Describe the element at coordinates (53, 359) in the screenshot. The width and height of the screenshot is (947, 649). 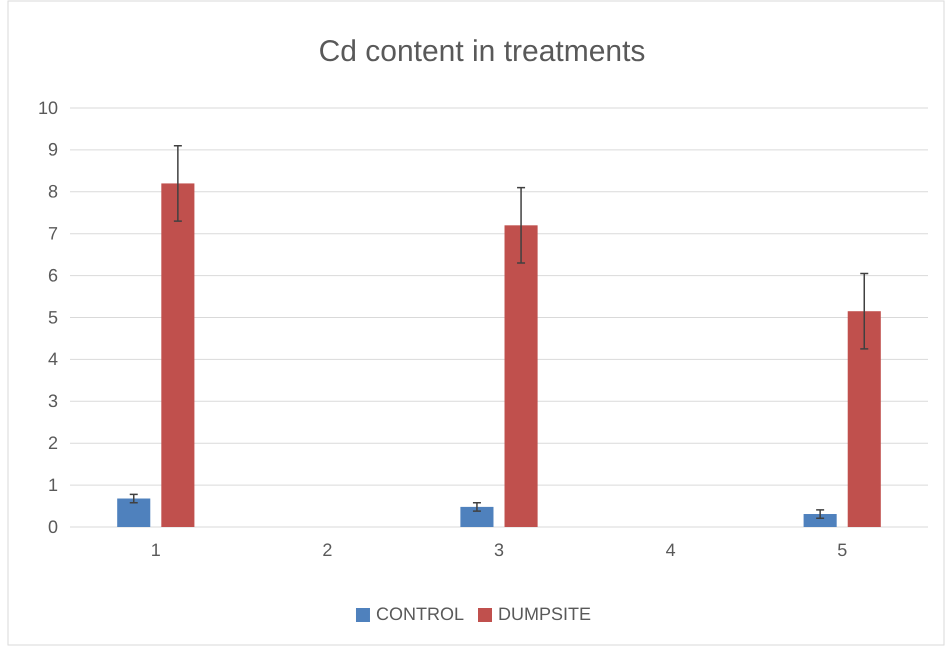
I see `y-tick-label: 4` at that location.